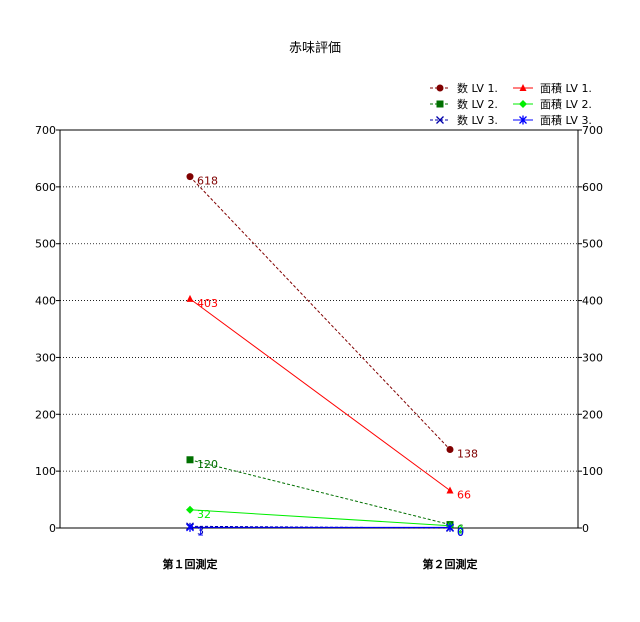 The height and width of the screenshot is (622, 640). Describe the element at coordinates (45, 414) in the screenshot. I see `y-tick-label-left: 200` at that location.